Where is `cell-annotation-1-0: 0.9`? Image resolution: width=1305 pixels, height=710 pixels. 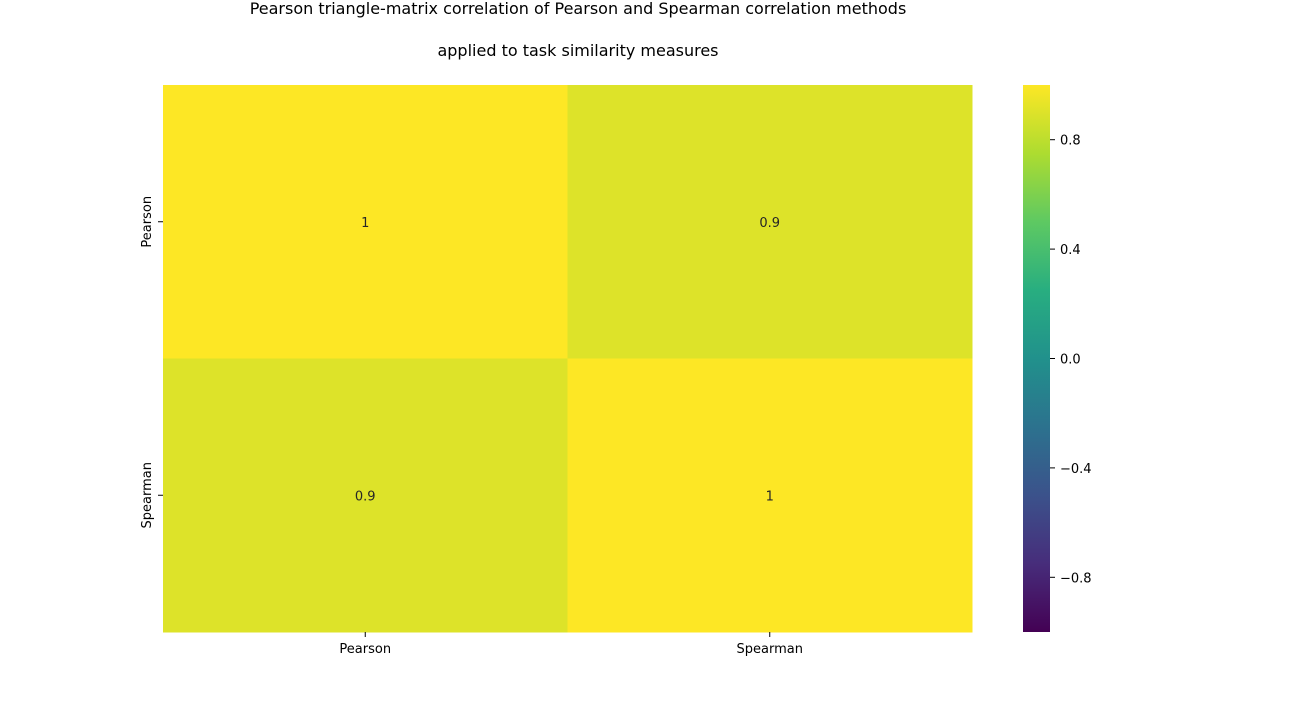
cell-annotation-1-0: 0.9 is located at coordinates (365, 496).